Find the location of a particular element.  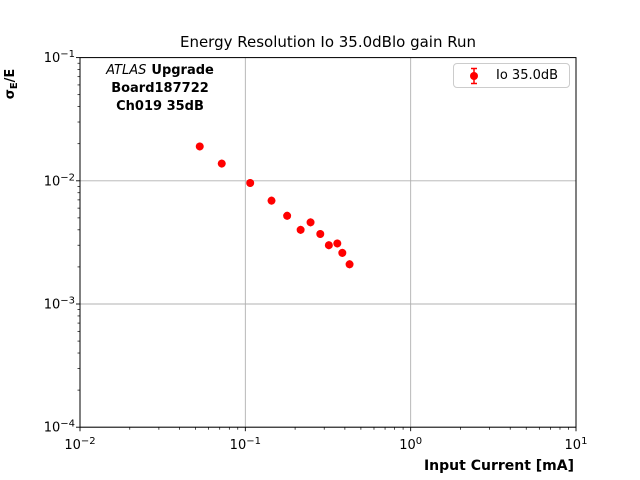

y-axis-label: σE/E is located at coordinates (11, 84).